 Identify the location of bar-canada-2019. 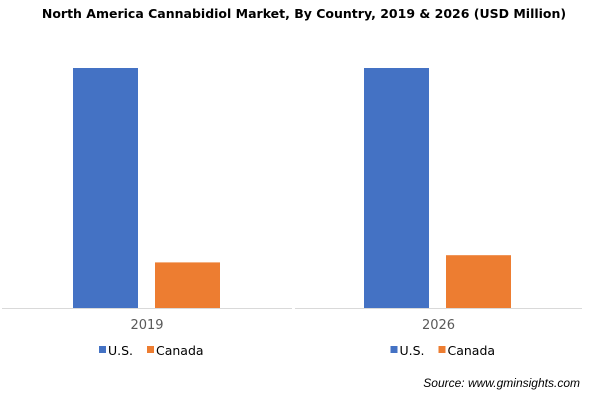
(187, 285).